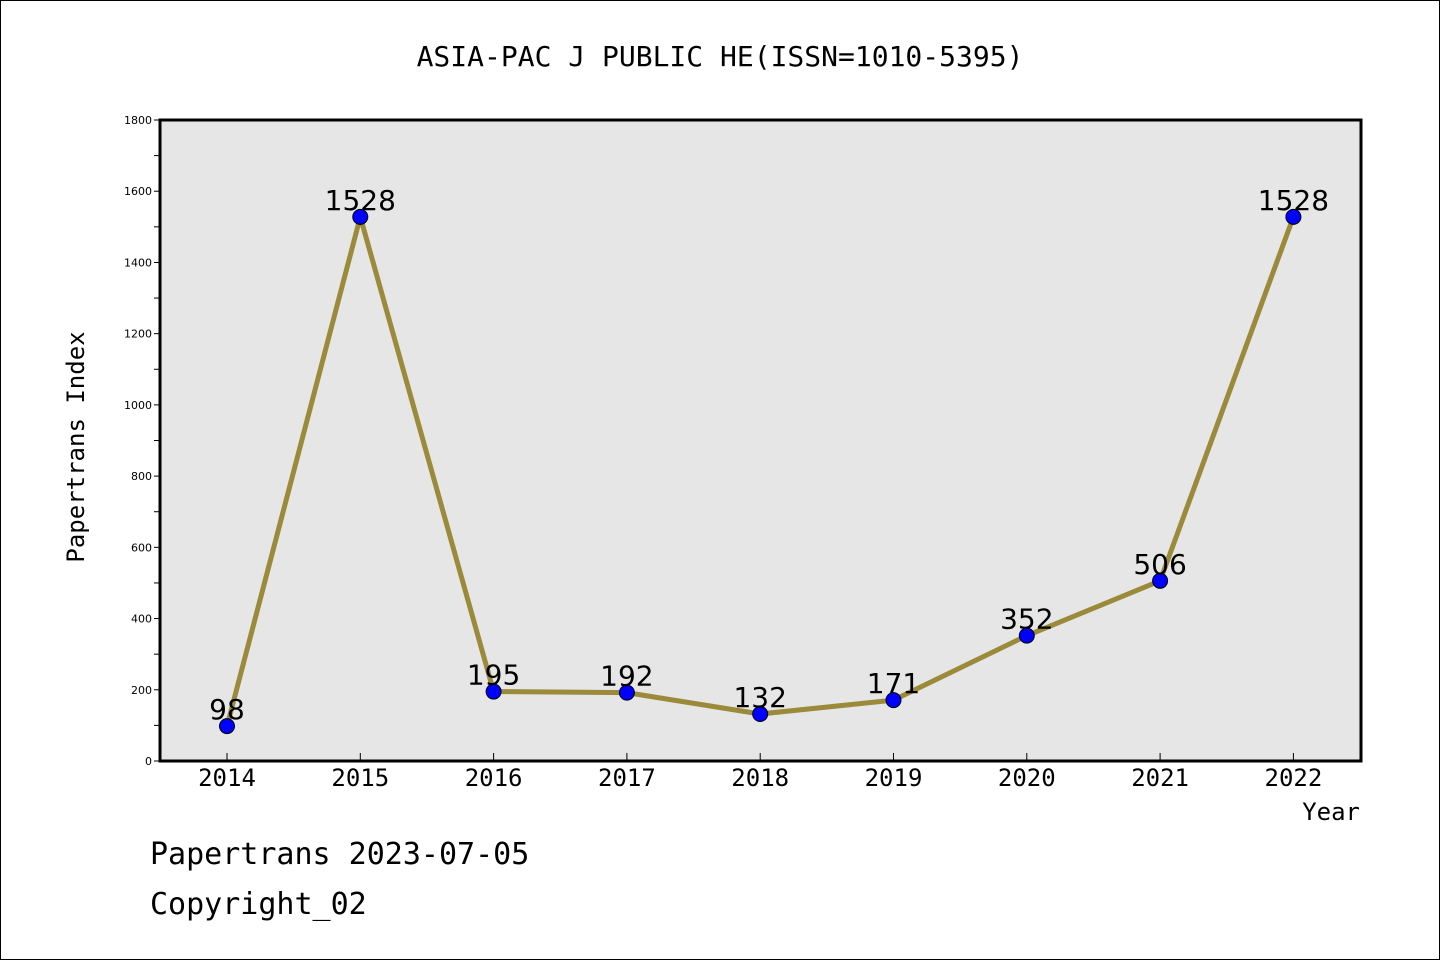 The width and height of the screenshot is (1440, 960). Describe the element at coordinates (138, 120) in the screenshot. I see `y-tick-label: 1800` at that location.